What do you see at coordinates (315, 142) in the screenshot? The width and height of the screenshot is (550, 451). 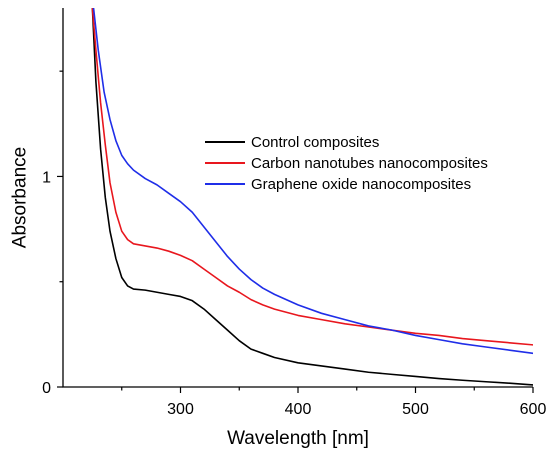 I see `legend-label-1: Control composites` at bounding box center [315, 142].